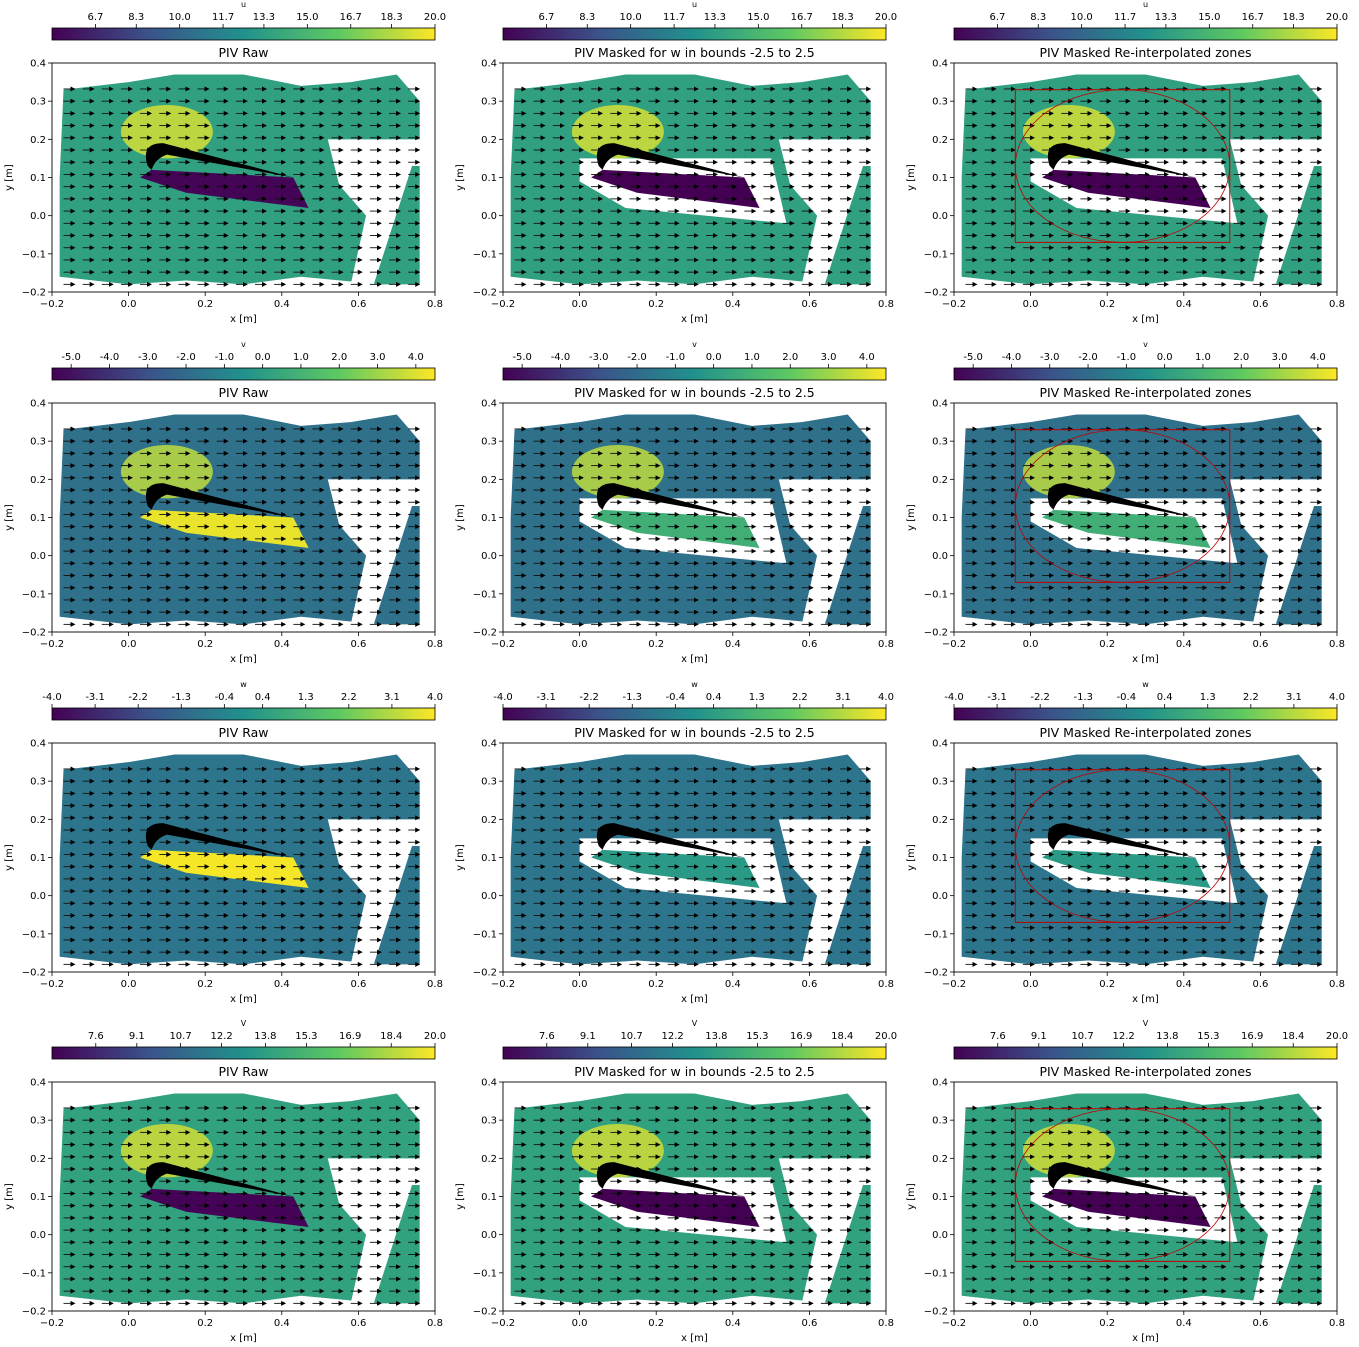  What do you see at coordinates (631, 1036) in the screenshot?
I see `colorbar-tick-label: 10.7` at bounding box center [631, 1036].